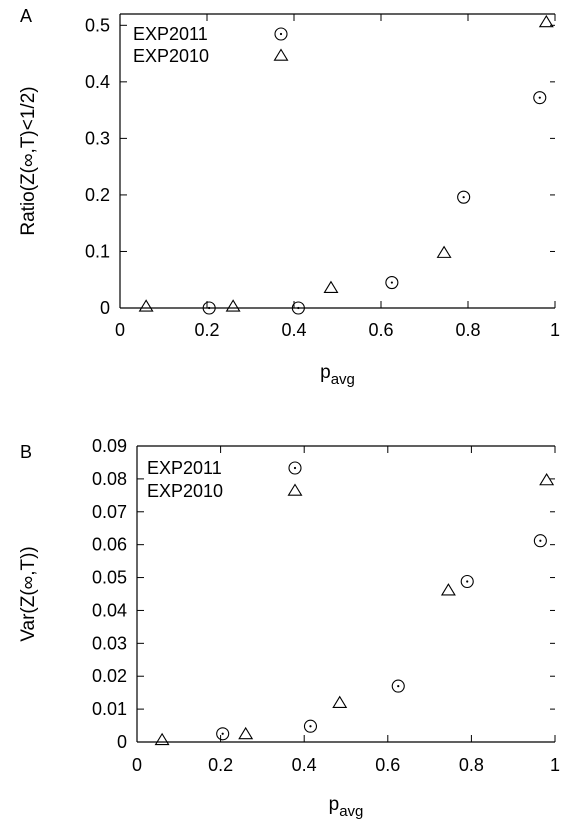 The width and height of the screenshot is (561, 824). Describe the element at coordinates (225, 479) in the screenshot. I see `legend: EXP2011 EXP2010` at that location.